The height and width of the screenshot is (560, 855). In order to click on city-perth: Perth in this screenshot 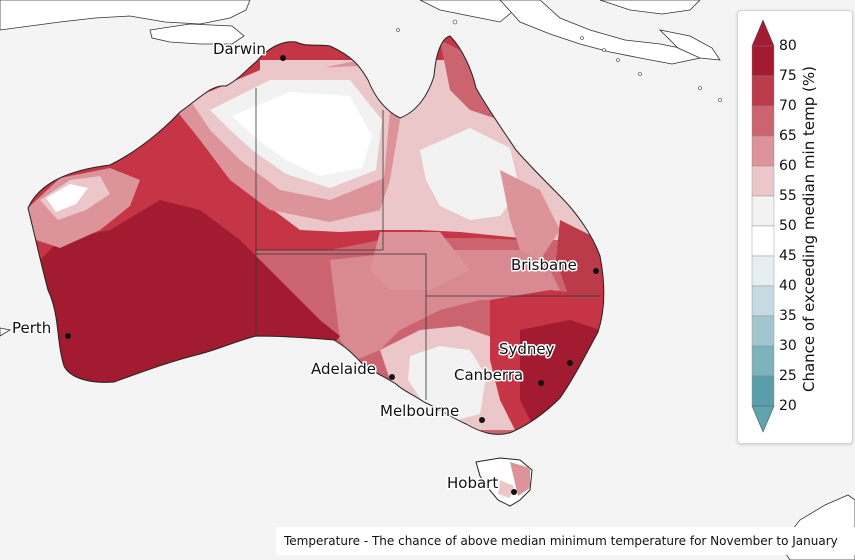, I will do `click(41, 328)`.